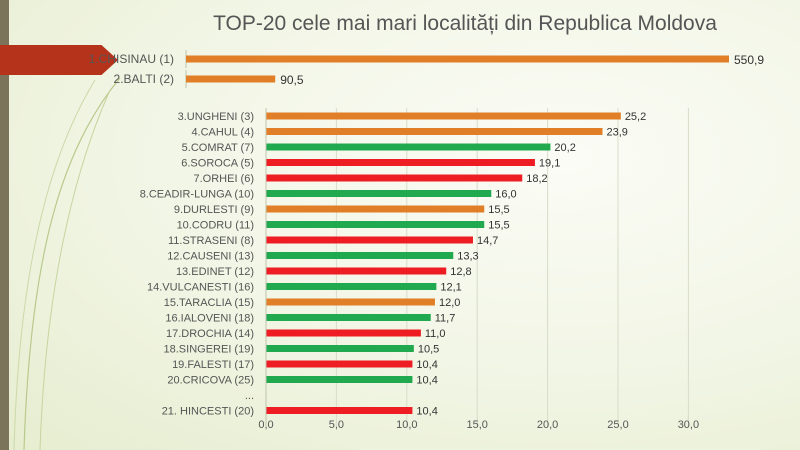 Image resolution: width=800 pixels, height=450 pixels. Describe the element at coordinates (426, 365) in the screenshot. I see `data-label-19-falesti-17: 10,4` at that location.